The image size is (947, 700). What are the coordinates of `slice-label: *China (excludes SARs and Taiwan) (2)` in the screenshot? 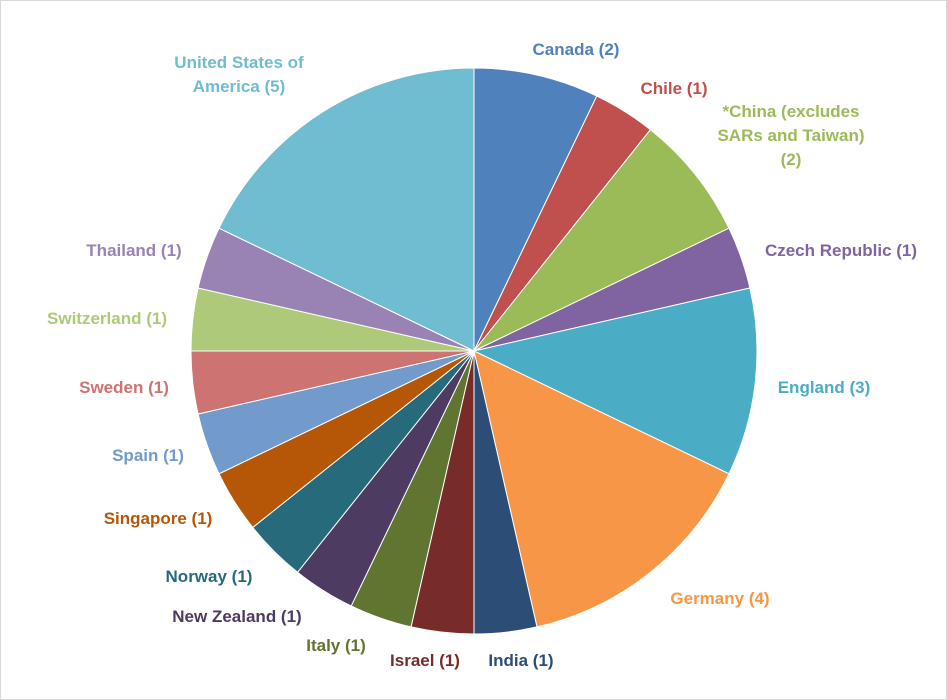 It's located at (790, 135).